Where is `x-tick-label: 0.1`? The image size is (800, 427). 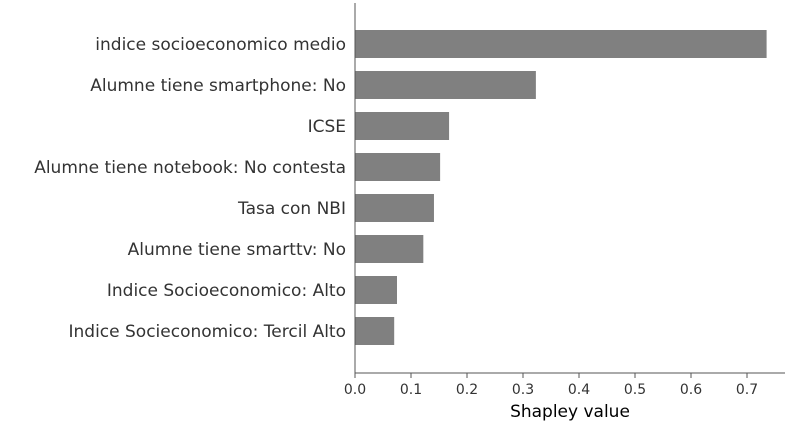 x-tick-label: 0.1 is located at coordinates (411, 390).